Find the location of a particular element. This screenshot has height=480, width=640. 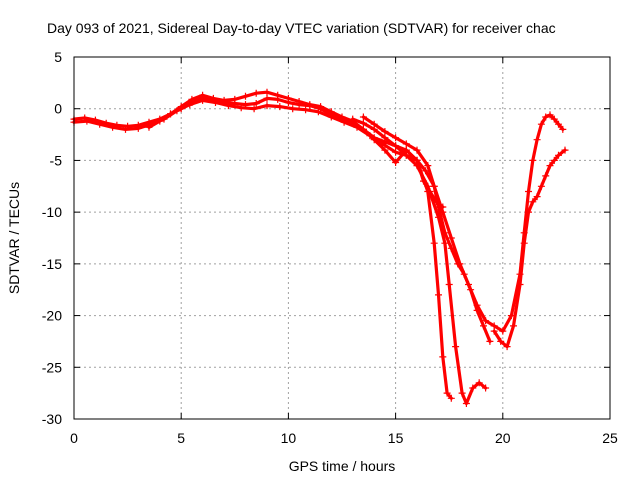

series-track-f is located at coordinates (529, 248).